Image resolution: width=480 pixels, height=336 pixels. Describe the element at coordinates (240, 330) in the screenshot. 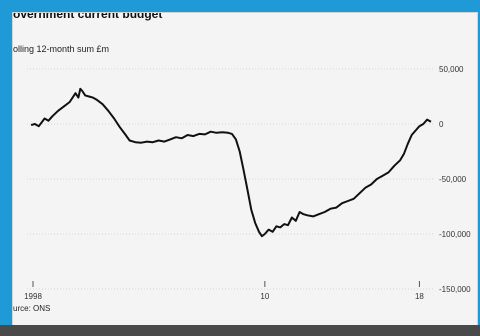

I see `bottom-bar` at that location.